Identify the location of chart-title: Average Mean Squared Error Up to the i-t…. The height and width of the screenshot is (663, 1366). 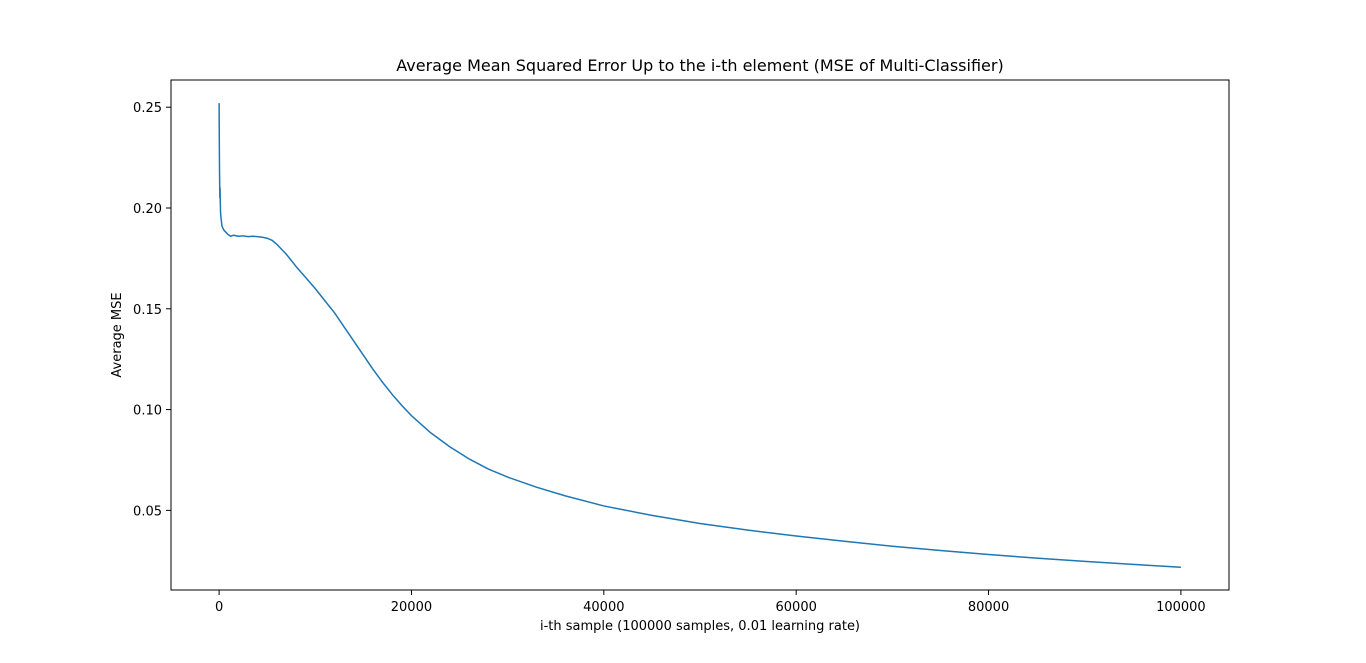
(699, 65).